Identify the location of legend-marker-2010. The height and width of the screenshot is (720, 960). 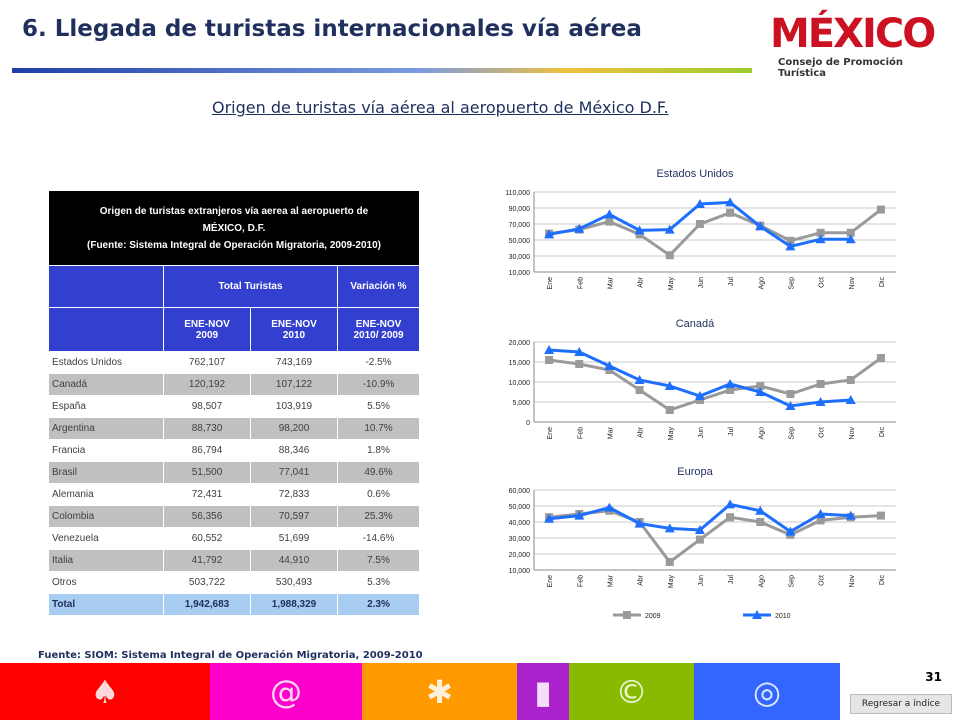
(757, 614).